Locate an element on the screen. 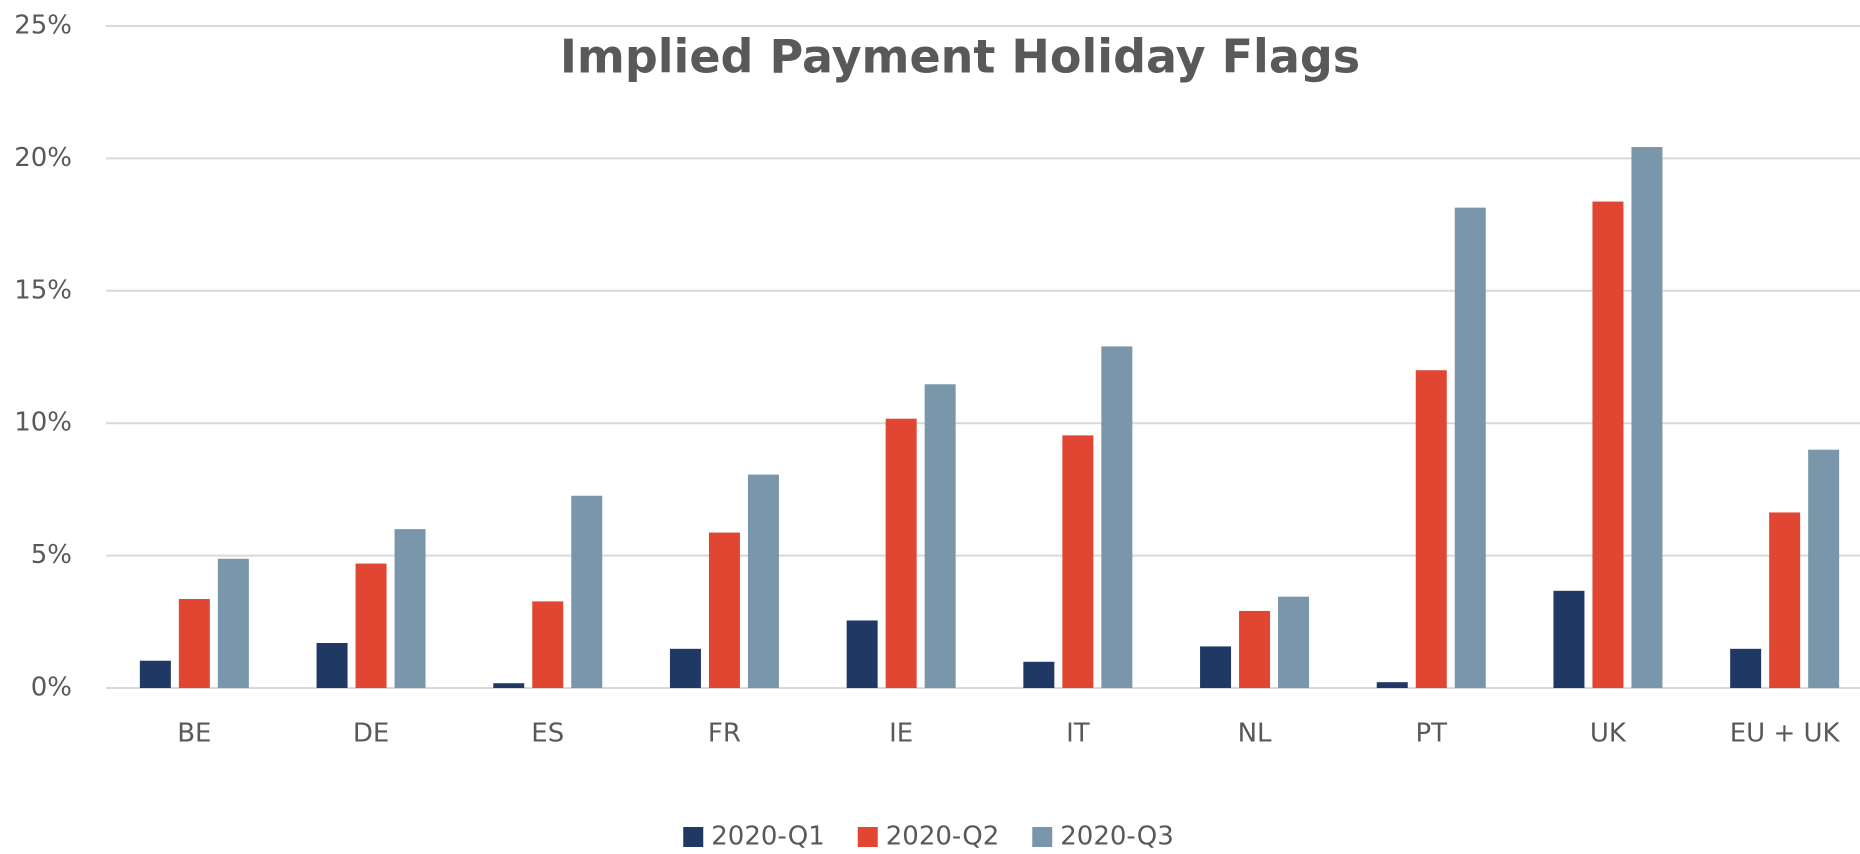 The width and height of the screenshot is (1860, 854). x-tick-label: PT is located at coordinates (1431, 734).